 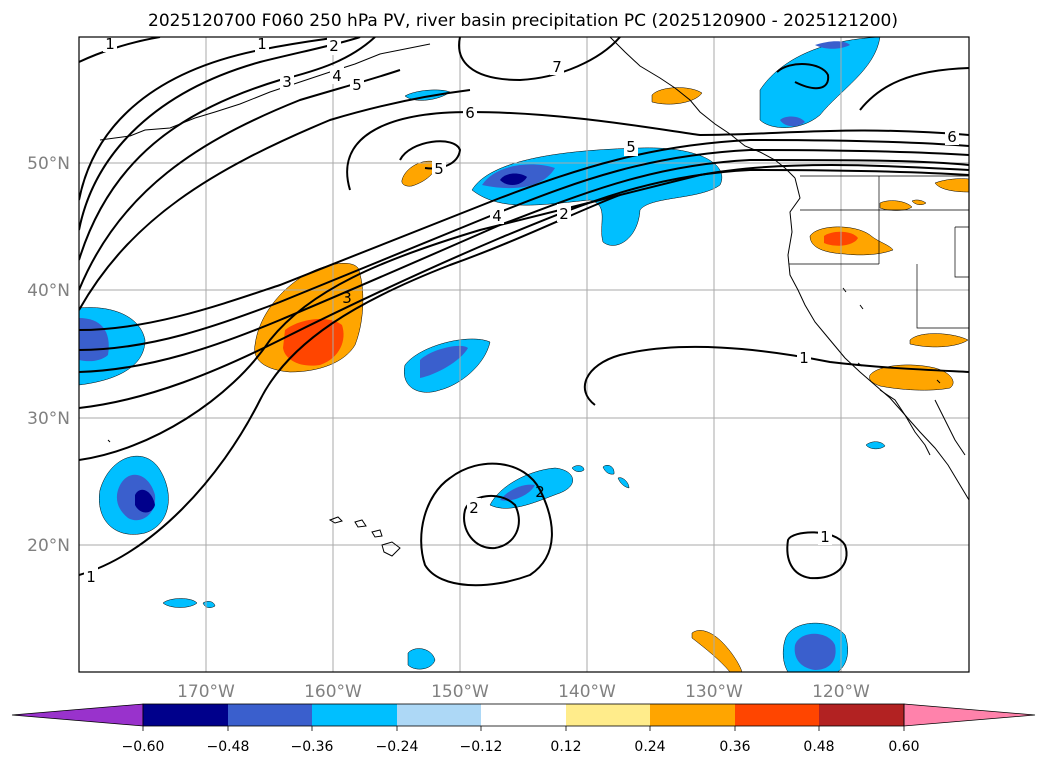 What do you see at coordinates (513, 179) in the screenshot?
I see `precip-blob-gulf-alaska-core` at bounding box center [513, 179].